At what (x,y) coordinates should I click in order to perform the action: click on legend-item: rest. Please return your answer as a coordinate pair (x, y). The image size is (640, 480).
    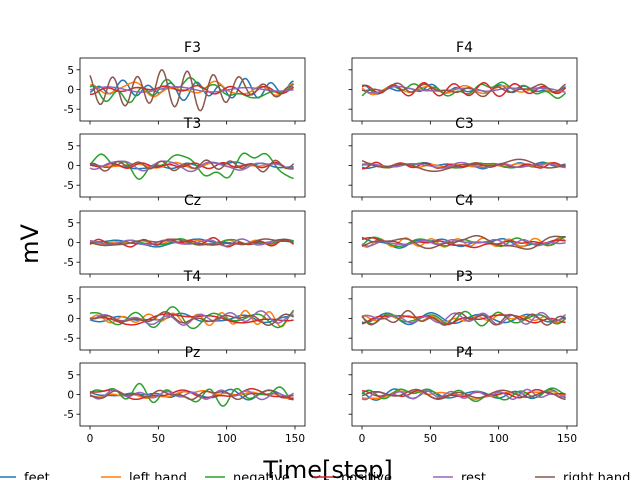
    Looking at the image, I should click on (459, 475).